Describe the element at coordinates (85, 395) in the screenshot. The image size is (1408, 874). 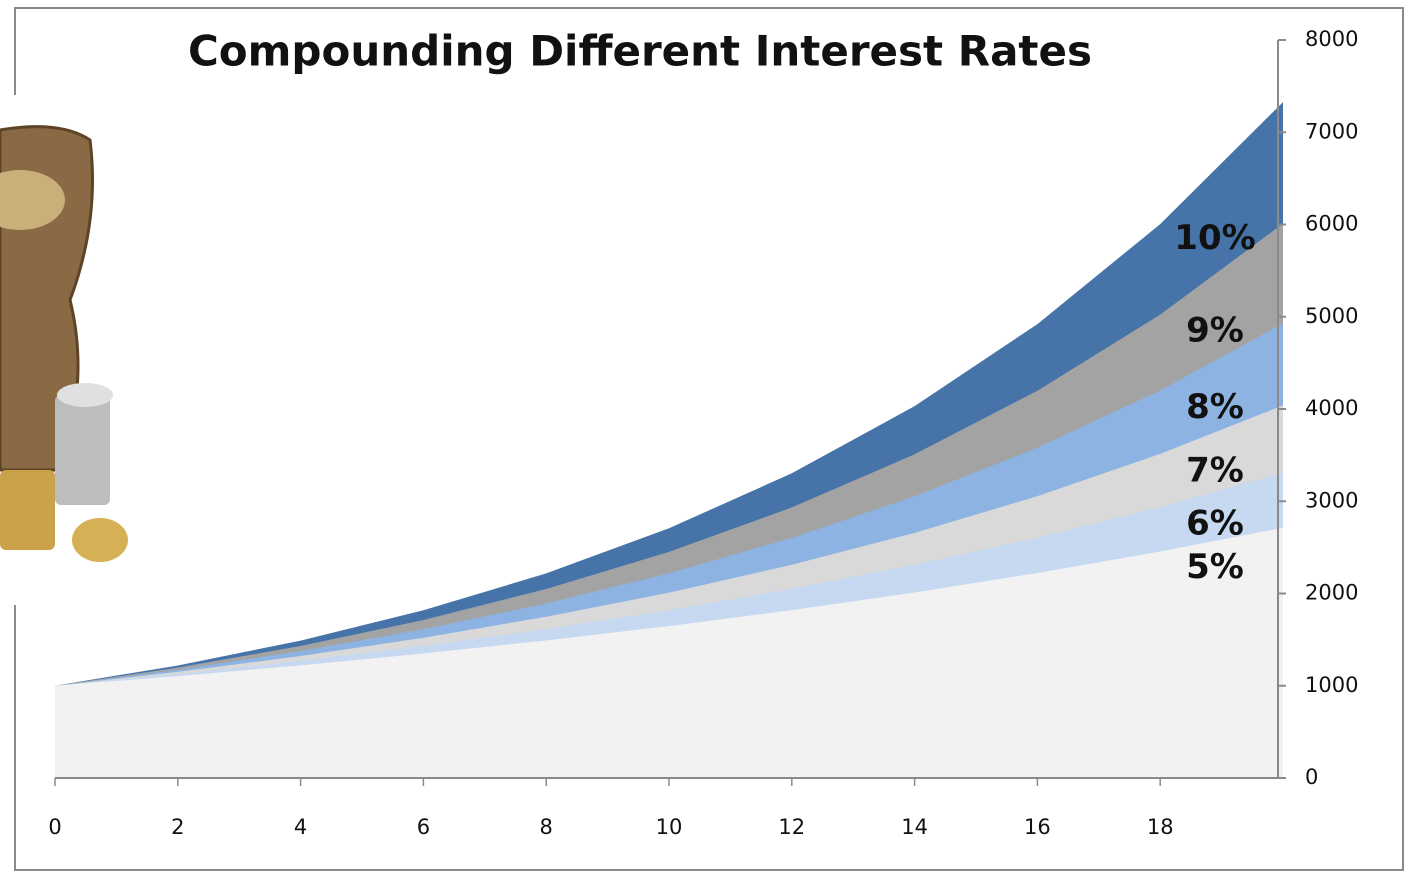
I see `silver-coin` at that location.